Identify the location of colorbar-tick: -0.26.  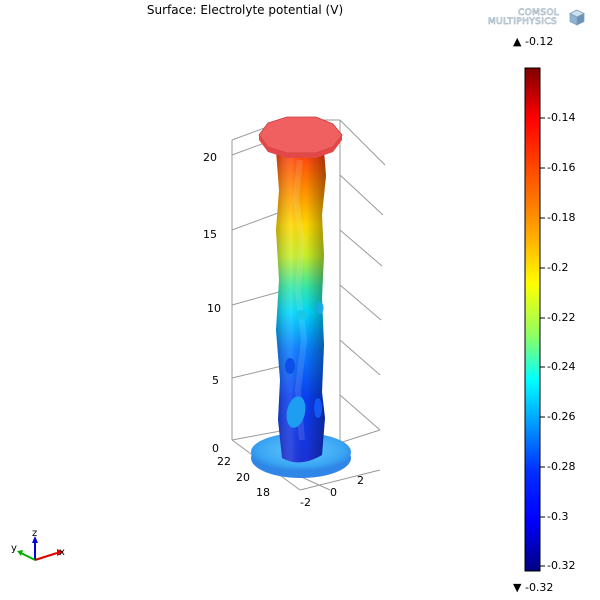
(561, 416).